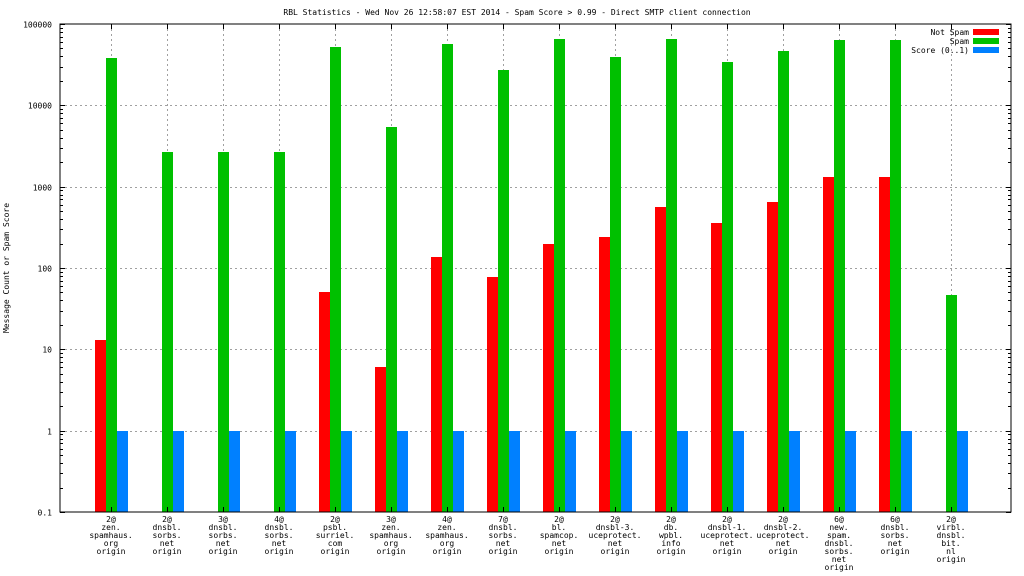  I want to click on legend-swatch, so click(986, 41).